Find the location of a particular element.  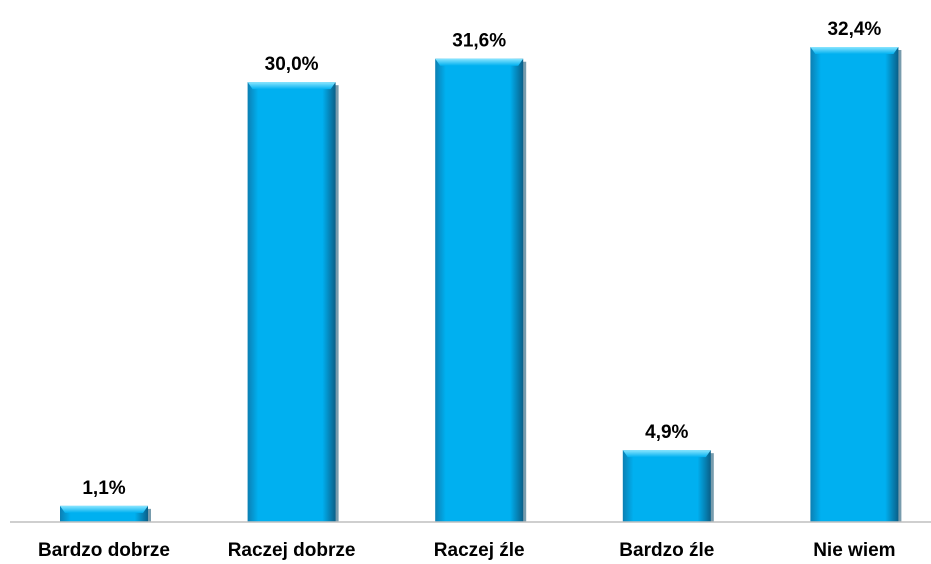

data-label: 31,6% is located at coordinates (479, 41).